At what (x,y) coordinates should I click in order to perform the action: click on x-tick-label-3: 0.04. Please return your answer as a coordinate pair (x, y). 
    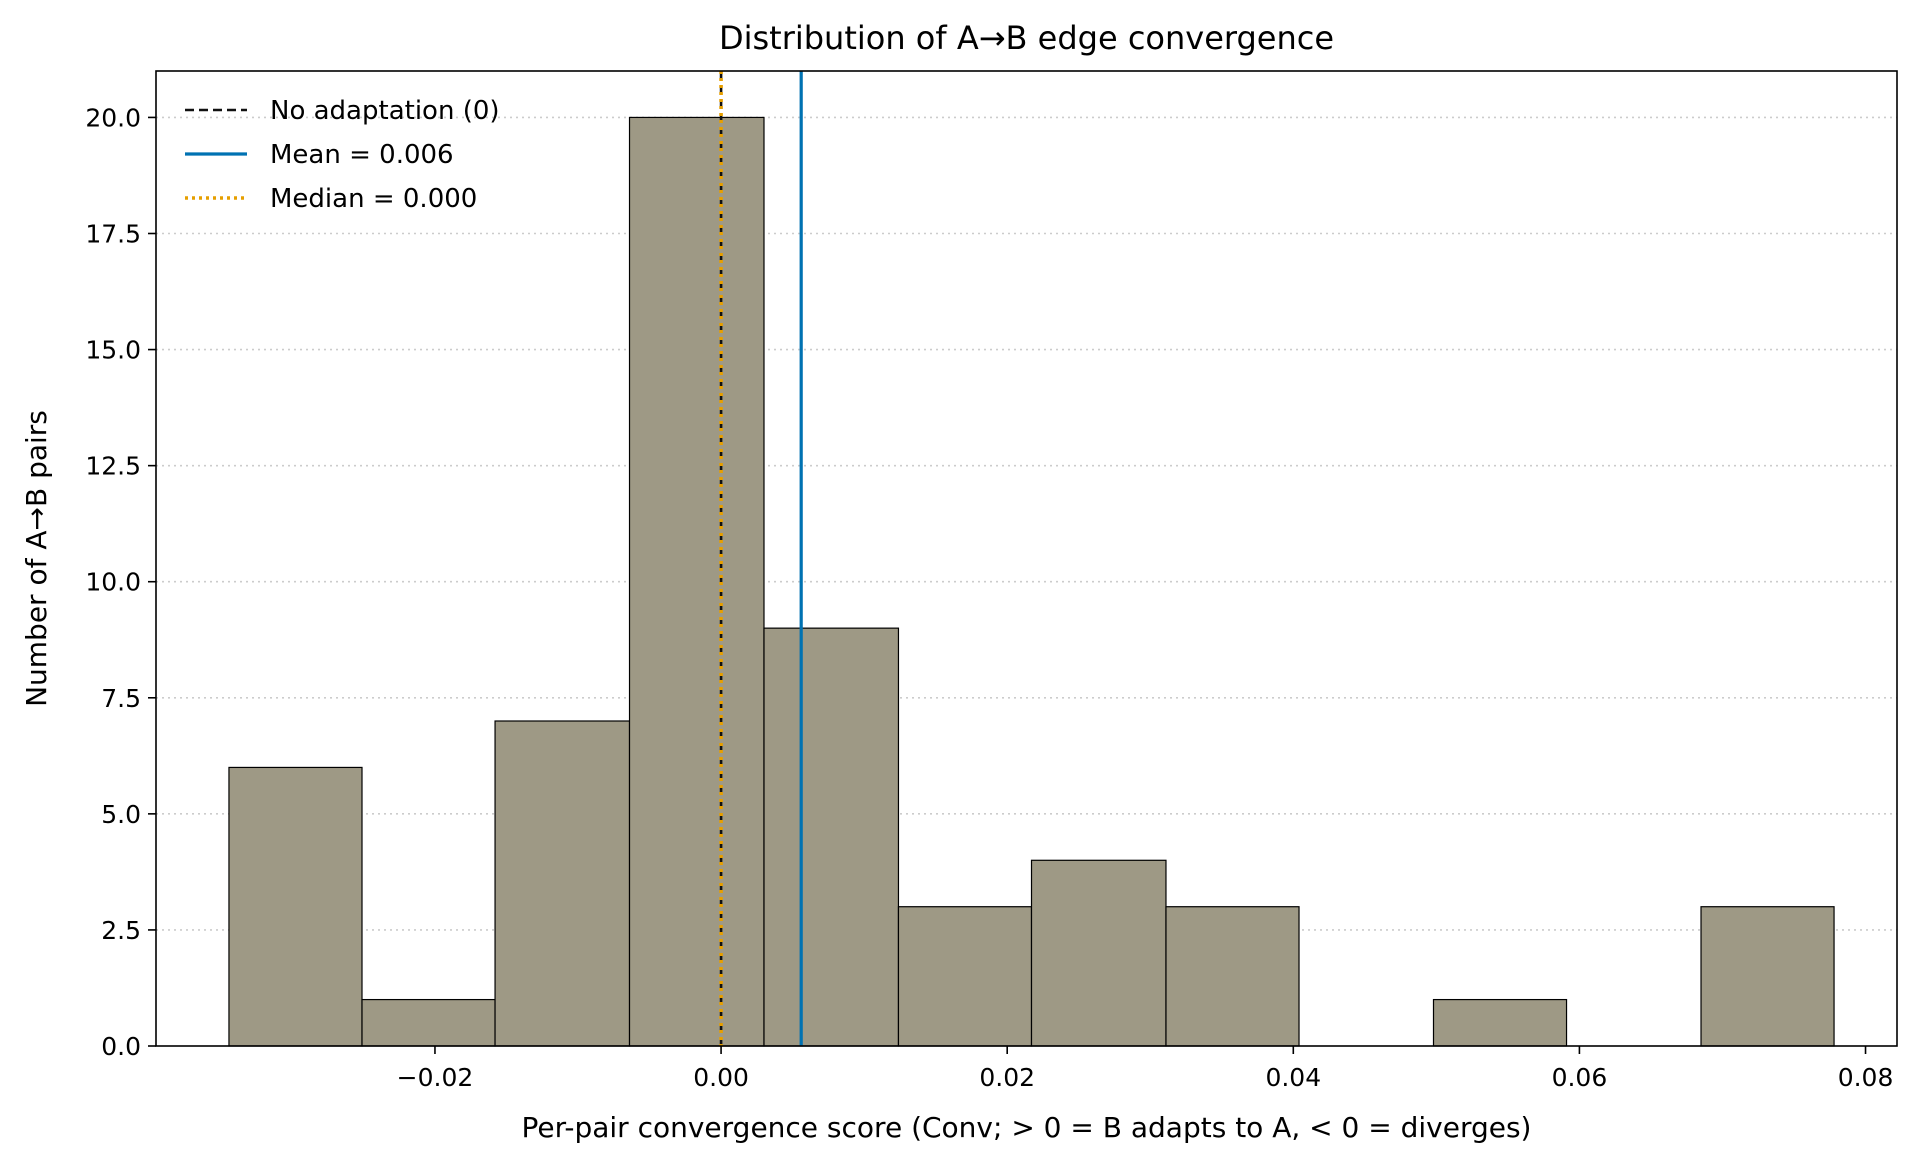
    Looking at the image, I should click on (1293, 1077).